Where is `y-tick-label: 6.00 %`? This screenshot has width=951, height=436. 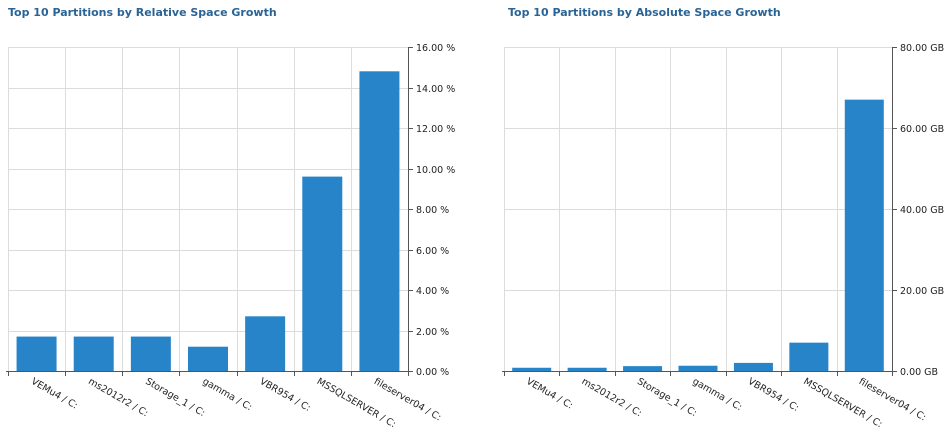 y-tick-label: 6.00 % is located at coordinates (432, 251).